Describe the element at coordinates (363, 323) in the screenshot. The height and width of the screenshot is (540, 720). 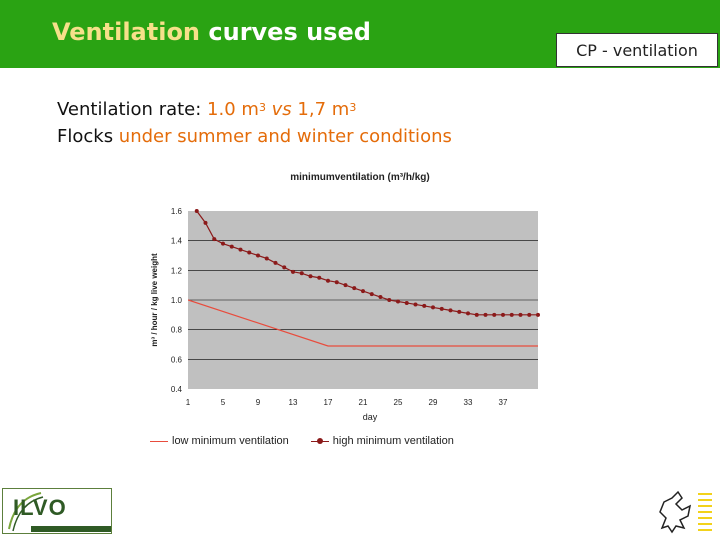
I see `series-line-low` at that location.